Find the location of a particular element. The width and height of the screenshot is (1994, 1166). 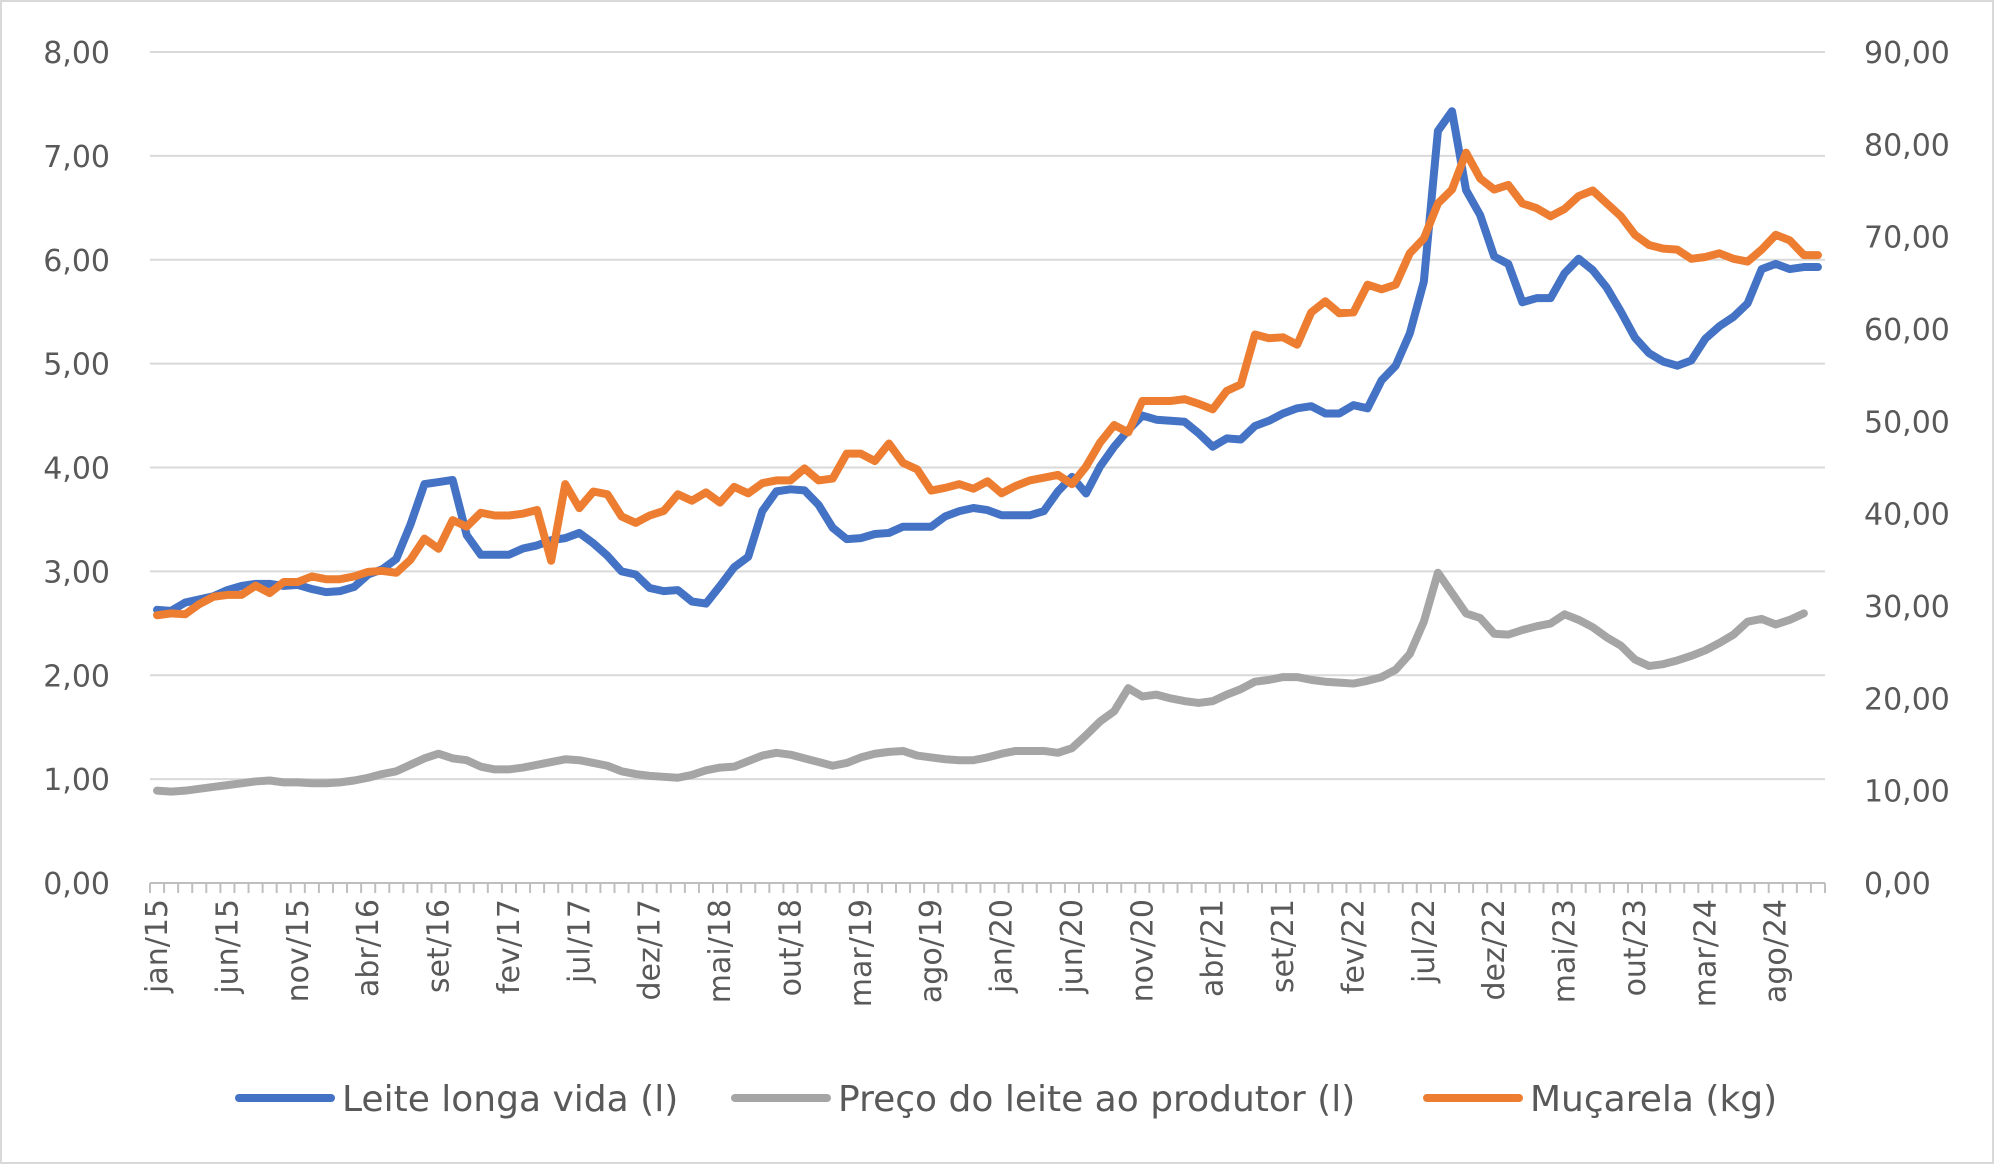

x-axis-tick-label: abr/21 is located at coordinates (1213, 948).